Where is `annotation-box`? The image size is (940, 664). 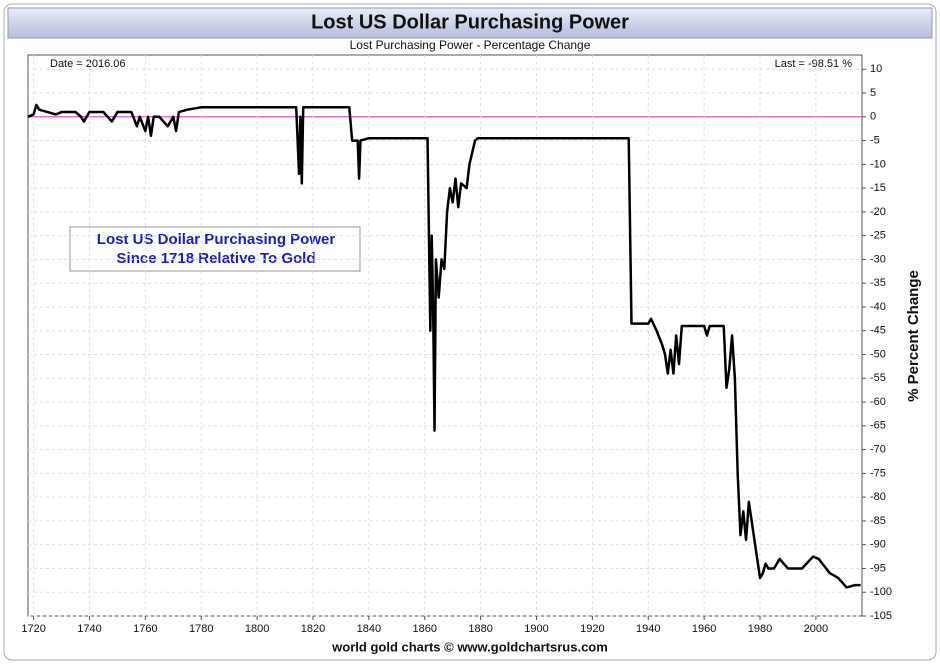 annotation-box is located at coordinates (215, 249).